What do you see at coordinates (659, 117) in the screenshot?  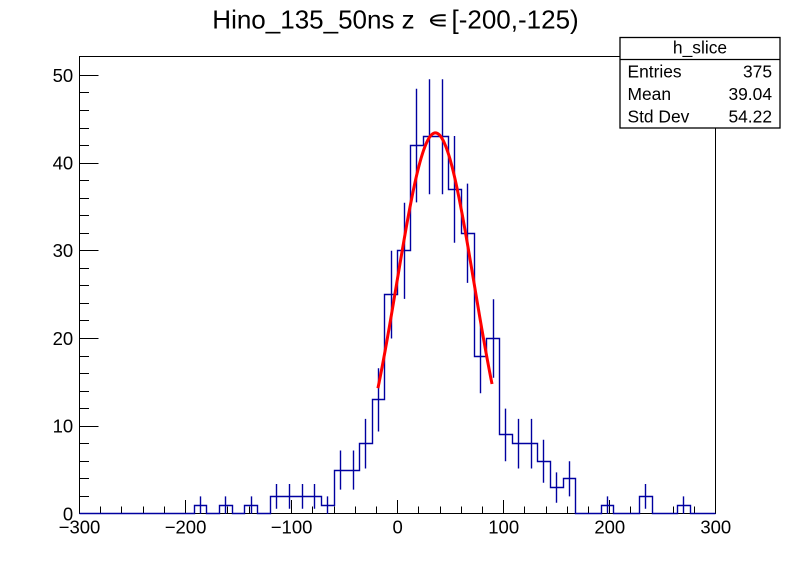 I see `svg-text: Std Dev` at bounding box center [659, 117].